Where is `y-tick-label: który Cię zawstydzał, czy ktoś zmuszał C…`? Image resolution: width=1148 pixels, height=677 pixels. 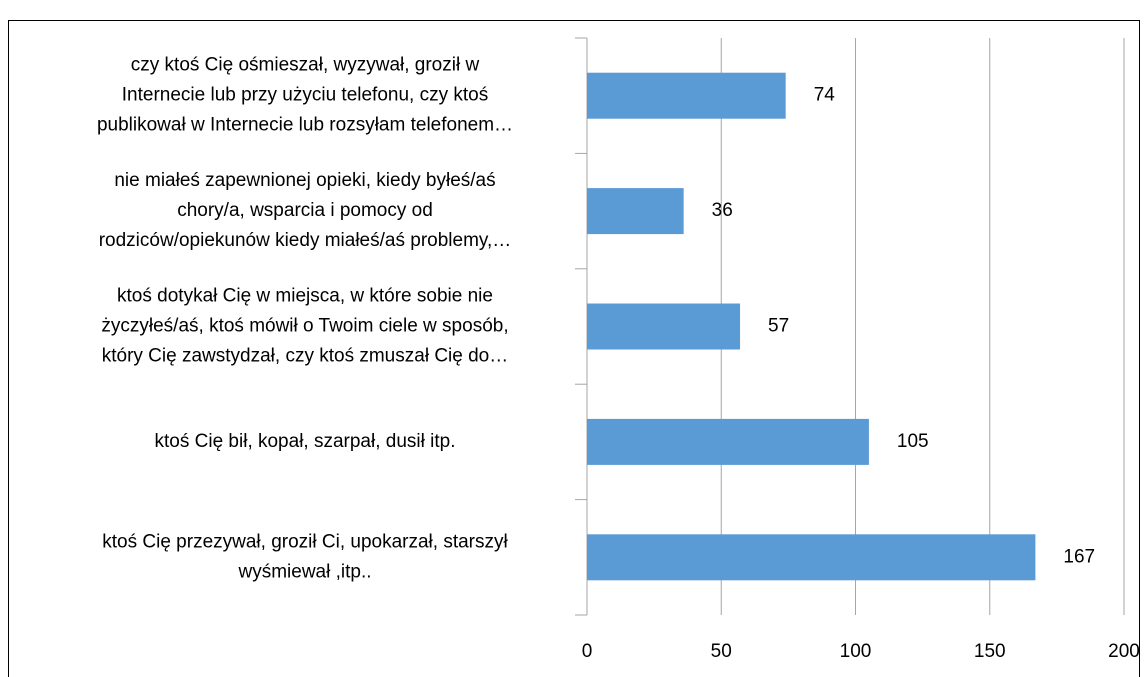
y-tick-label: który Cię zawstydzał, czy ktoś zmuszał C… is located at coordinates (305, 356).